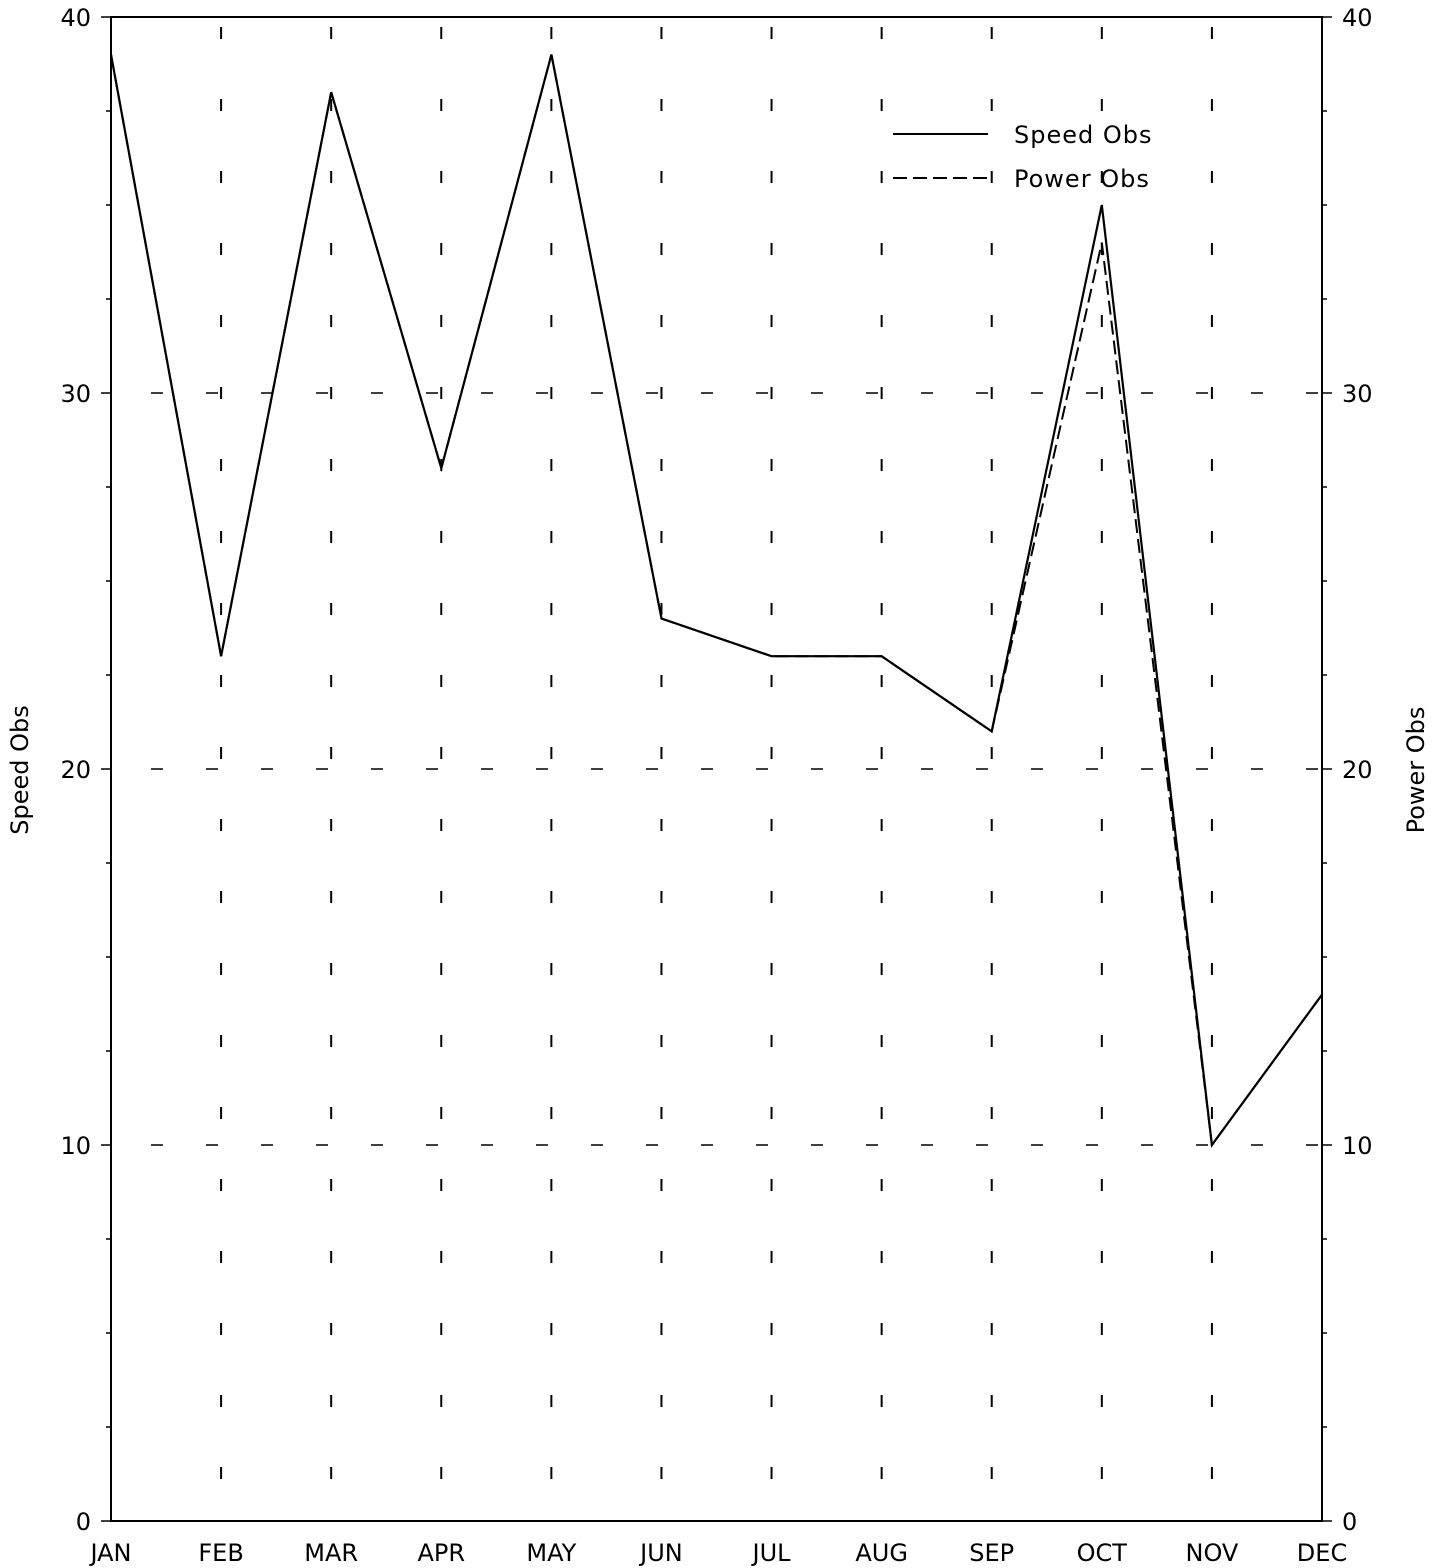  Describe the element at coordinates (881, 1553) in the screenshot. I see `x-tick-label-aug: AUG` at that location.